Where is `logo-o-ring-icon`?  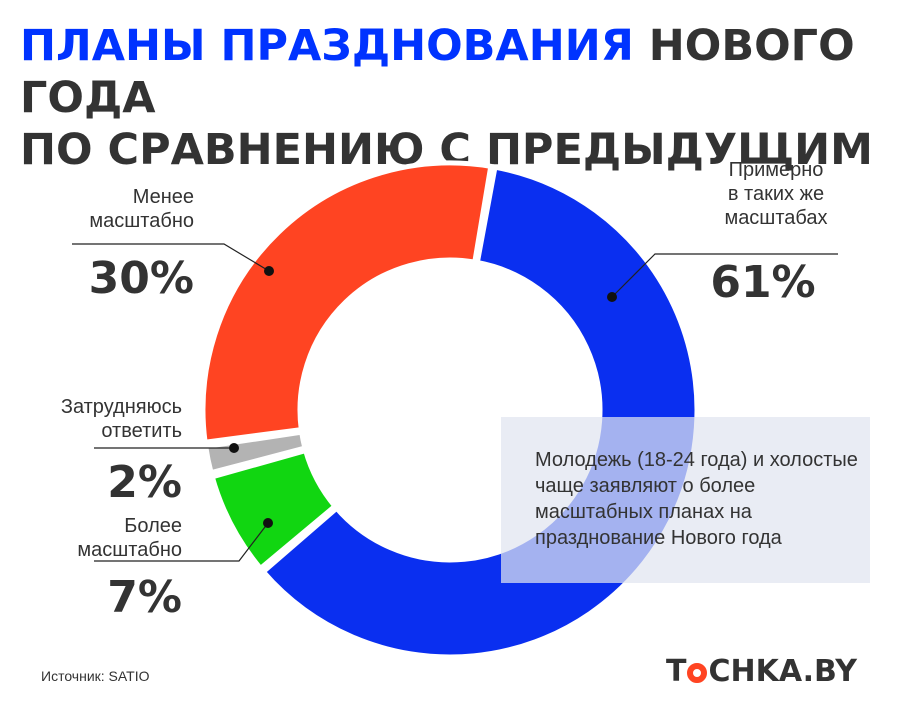 logo-o-ring-icon is located at coordinates (697, 673).